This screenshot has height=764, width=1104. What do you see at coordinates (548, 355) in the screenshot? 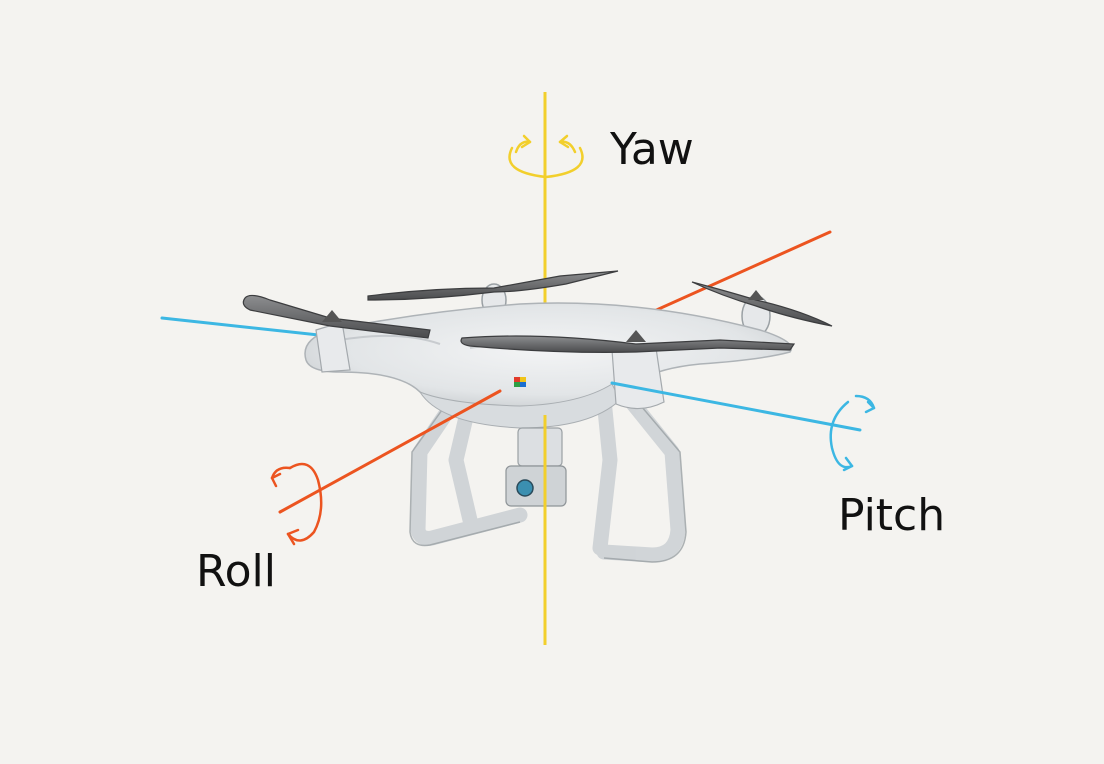
I see `drone-body` at bounding box center [548, 355].